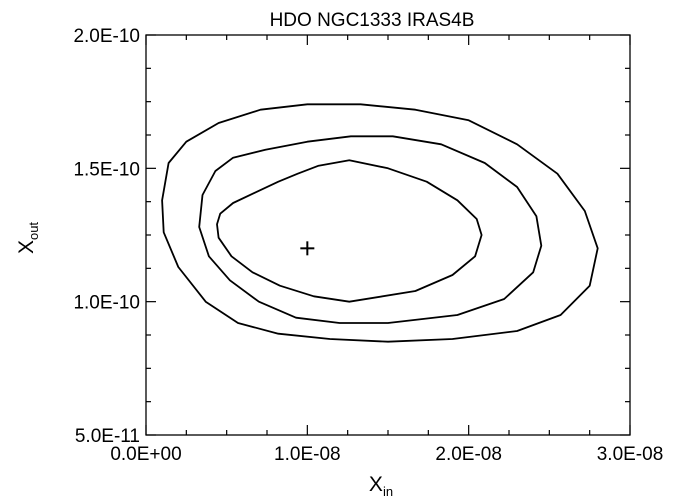 This screenshot has width=699, height=502. What do you see at coordinates (106, 236) in the screenshot?
I see `y-axis-tick-labels: 5.0E-11 1.0E-10 1.5E-10 2.0E-10` at bounding box center [106, 236].